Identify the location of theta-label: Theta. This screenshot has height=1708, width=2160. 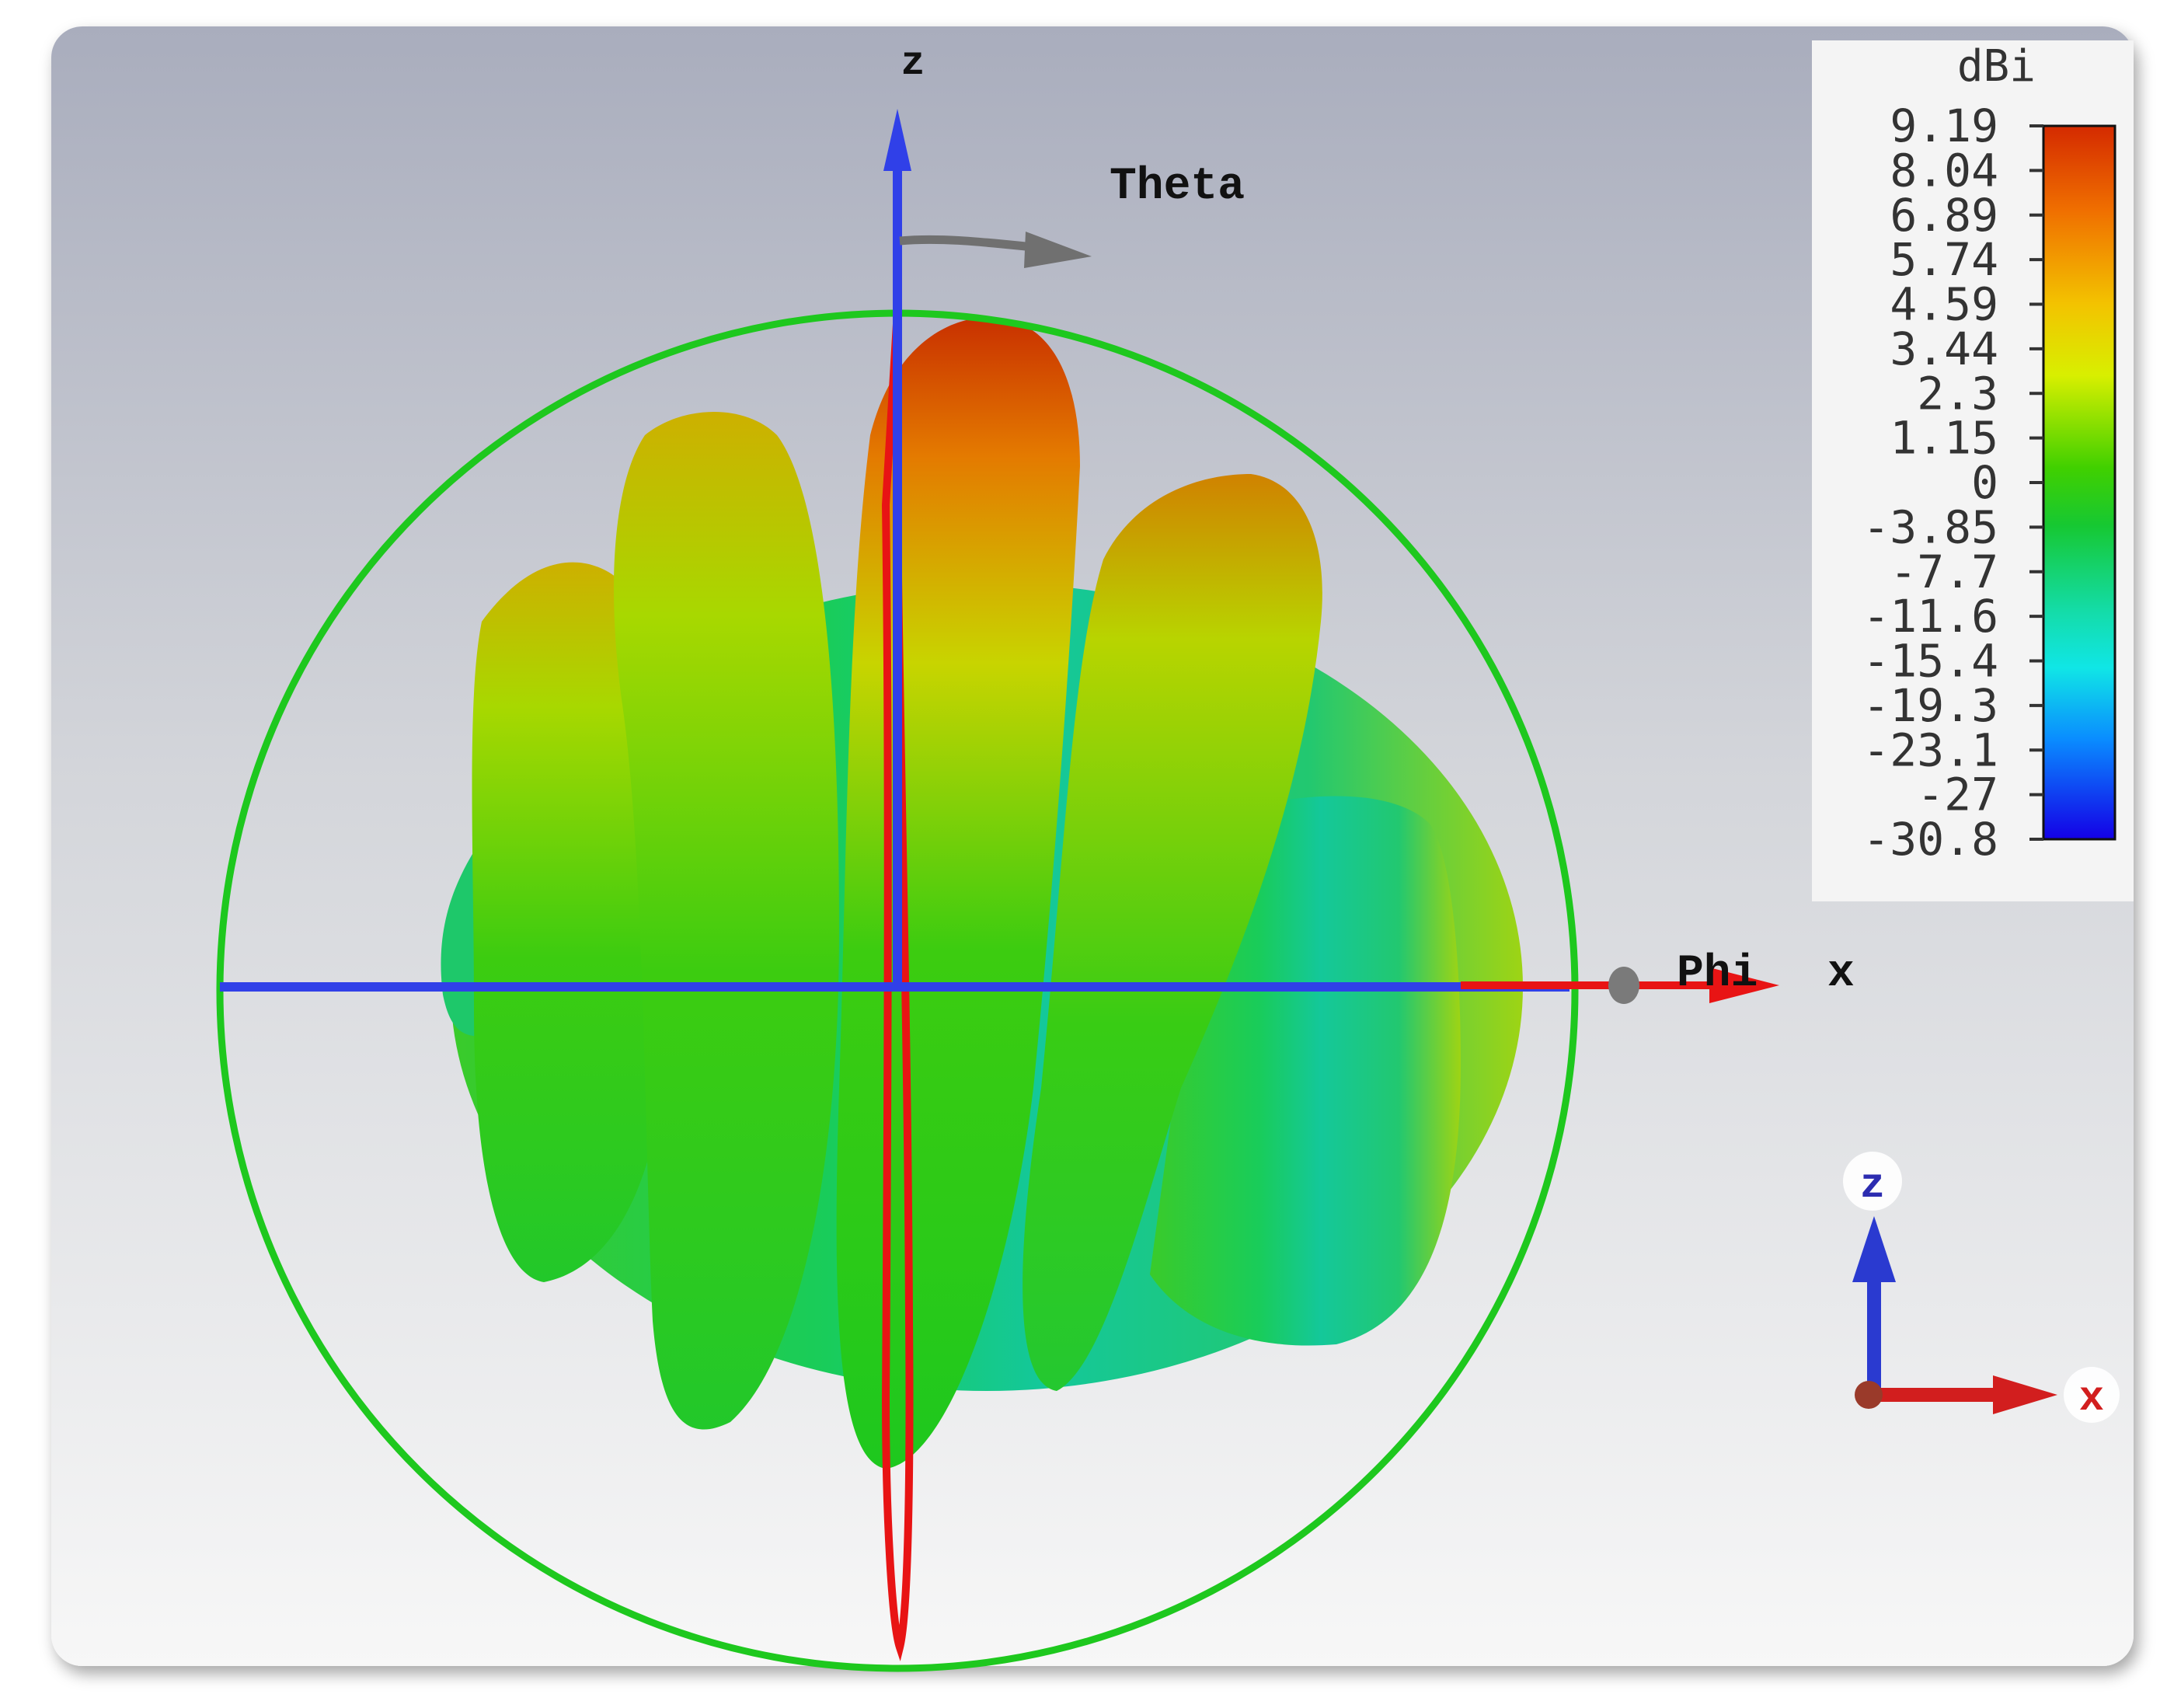
(1177, 187).